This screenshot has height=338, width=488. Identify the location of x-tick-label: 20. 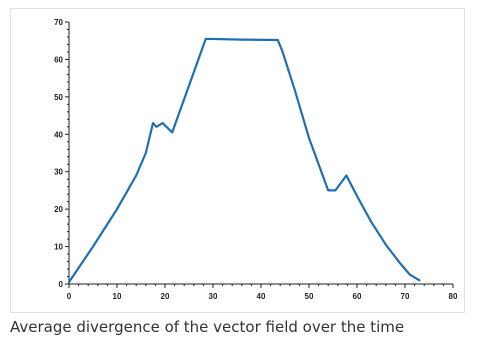
(165, 296).